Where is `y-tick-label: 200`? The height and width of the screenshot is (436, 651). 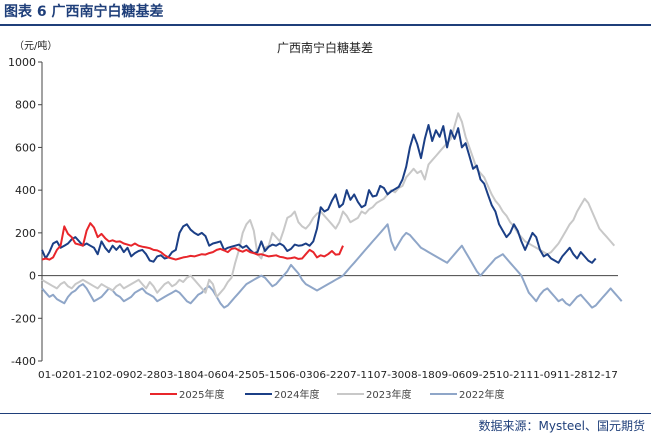 y-tick-label: 200 is located at coordinates (25, 233).